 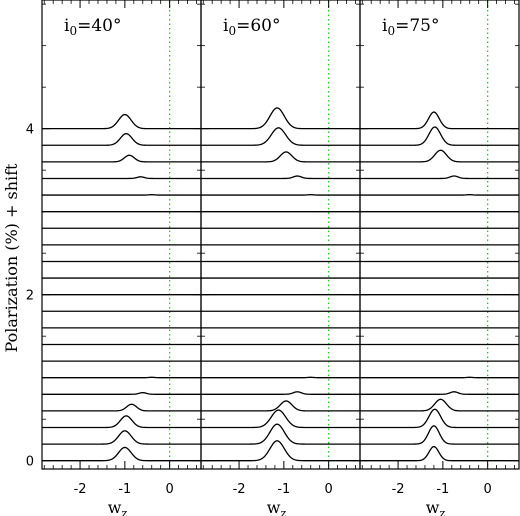 I want to click on y-axis-title-text: Polarization (%) + shift, so click(x=11, y=258).